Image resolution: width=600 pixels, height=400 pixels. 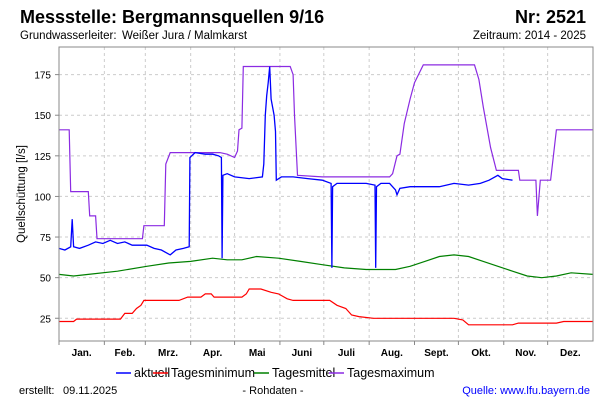 I want to click on period: Zeitraum: 2014 - 2025, so click(x=529, y=36).